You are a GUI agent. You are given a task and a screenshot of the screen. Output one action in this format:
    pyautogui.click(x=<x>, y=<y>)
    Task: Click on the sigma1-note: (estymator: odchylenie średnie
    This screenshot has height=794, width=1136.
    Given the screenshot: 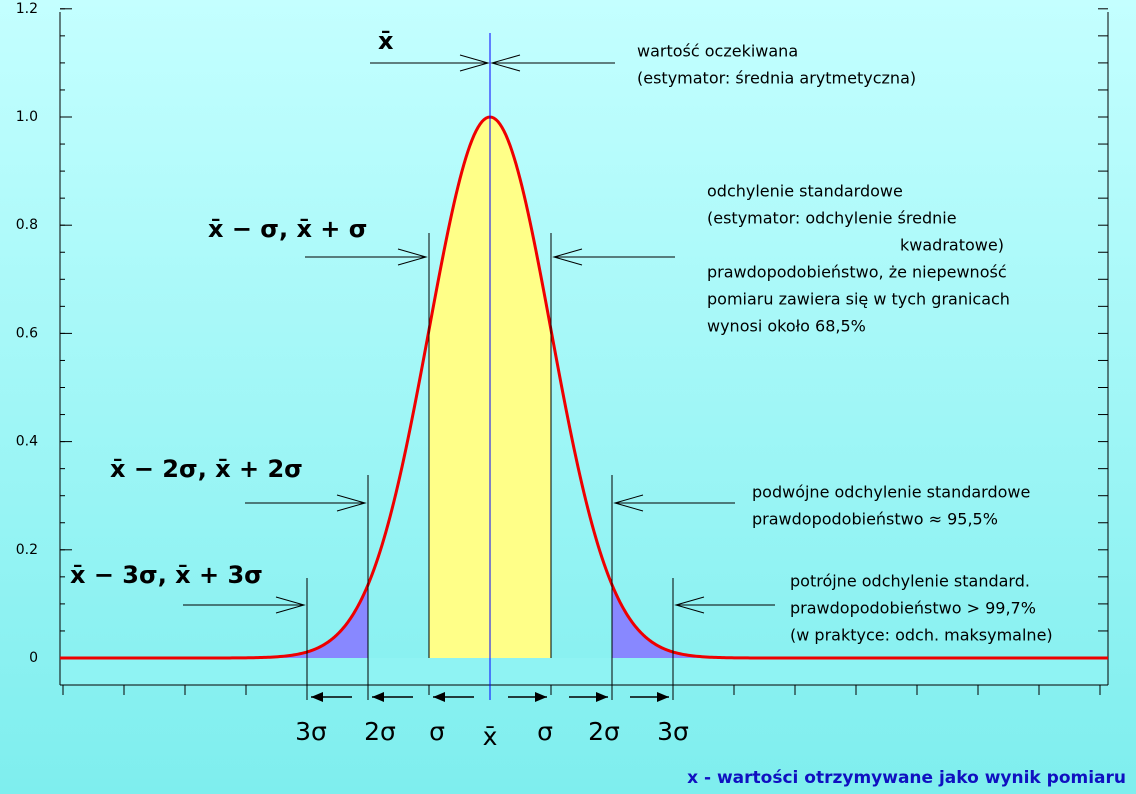 What is the action you would take?
    pyautogui.click(x=832, y=218)
    